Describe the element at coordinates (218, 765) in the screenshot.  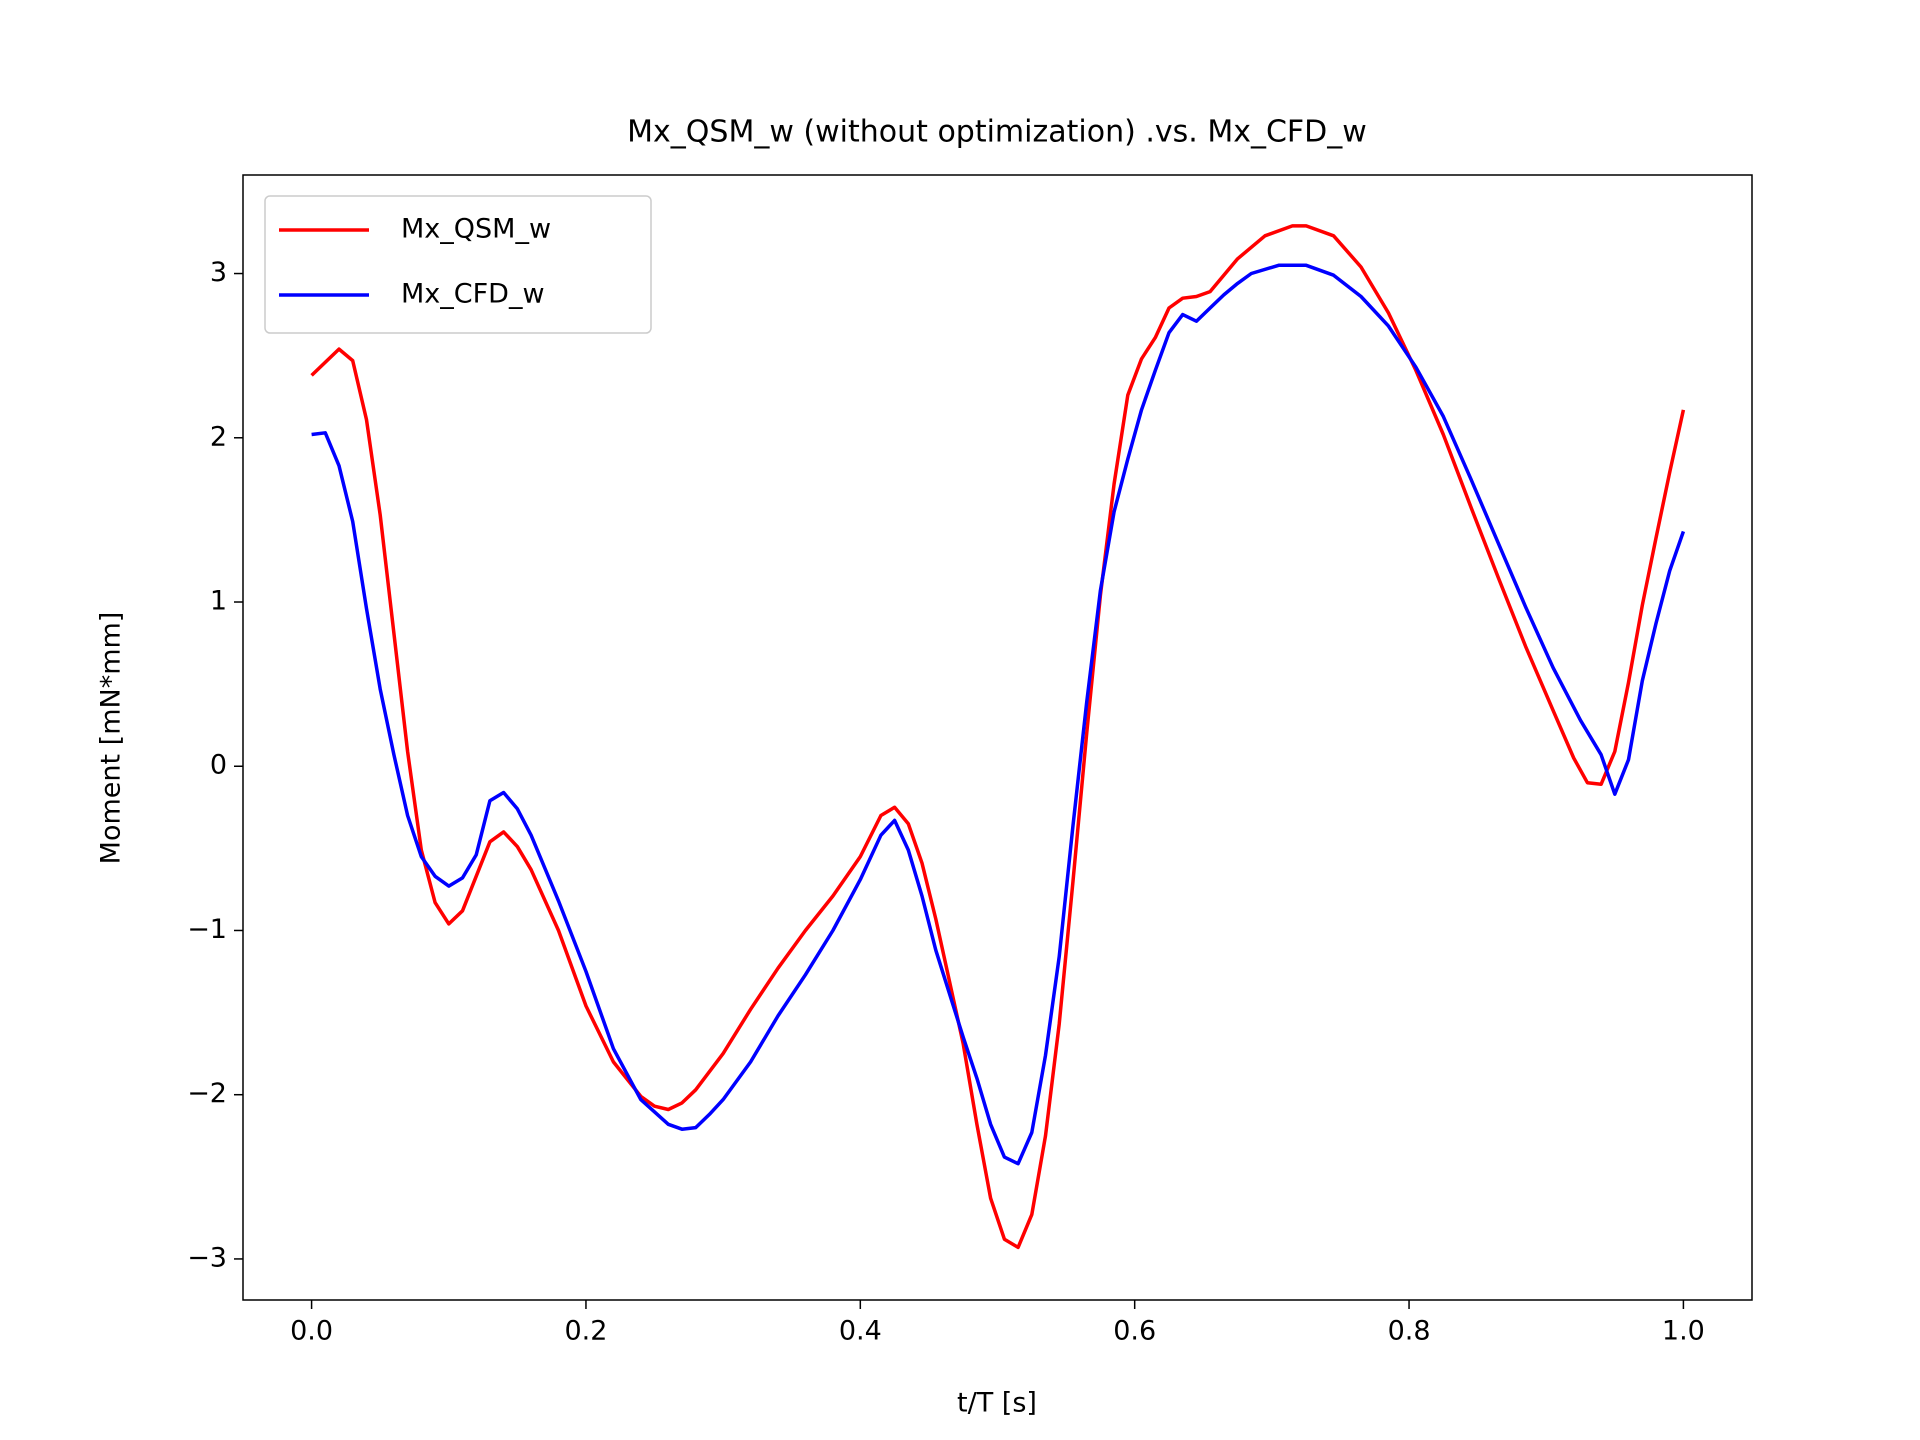
I see `y-tick-label: 0` at that location.